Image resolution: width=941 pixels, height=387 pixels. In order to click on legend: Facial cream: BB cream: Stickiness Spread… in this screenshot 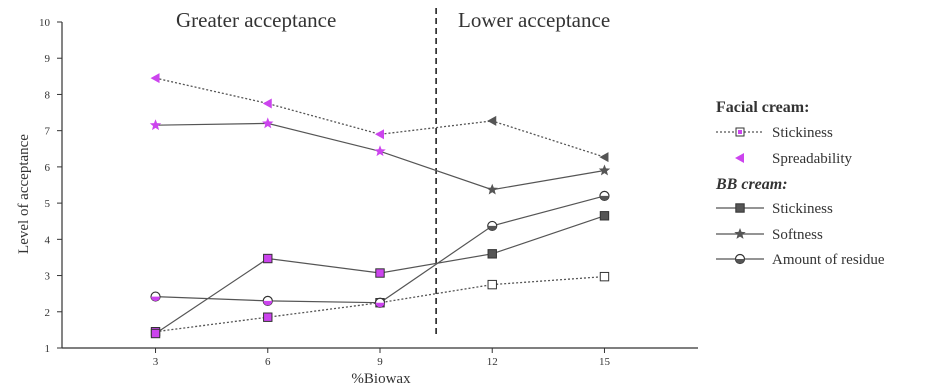, I will do `click(800, 183)`.